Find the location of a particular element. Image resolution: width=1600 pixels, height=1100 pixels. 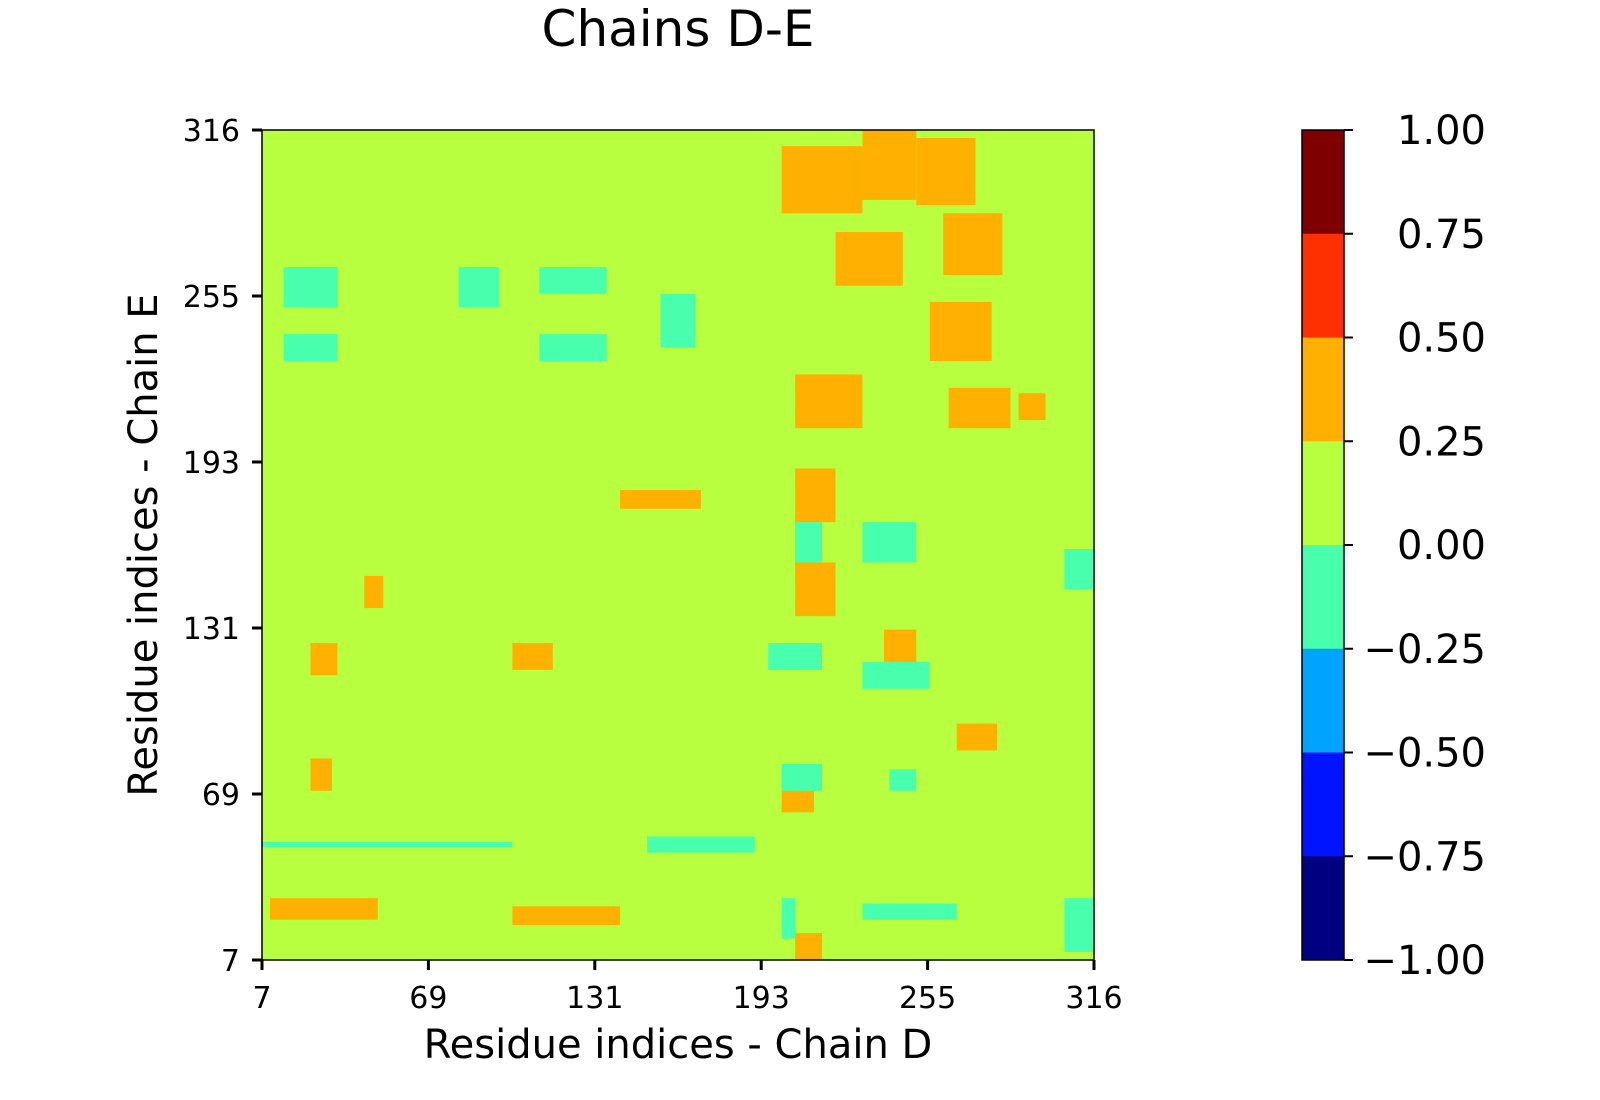

x-axis-ticks: 7 69 131 193 255 316 is located at coordinates (687, 988).